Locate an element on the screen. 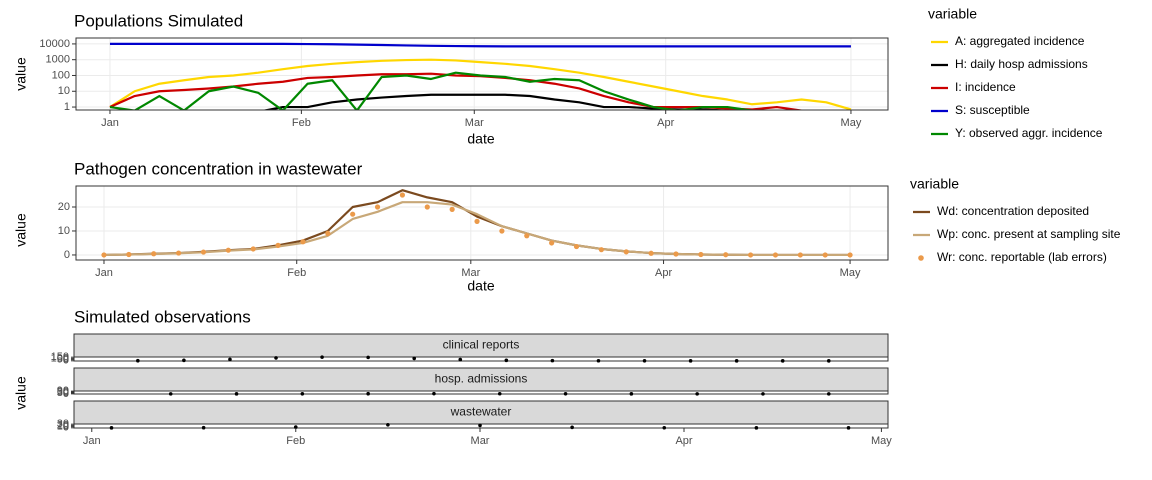  facet-label: wastewater is located at coordinates (481, 412).